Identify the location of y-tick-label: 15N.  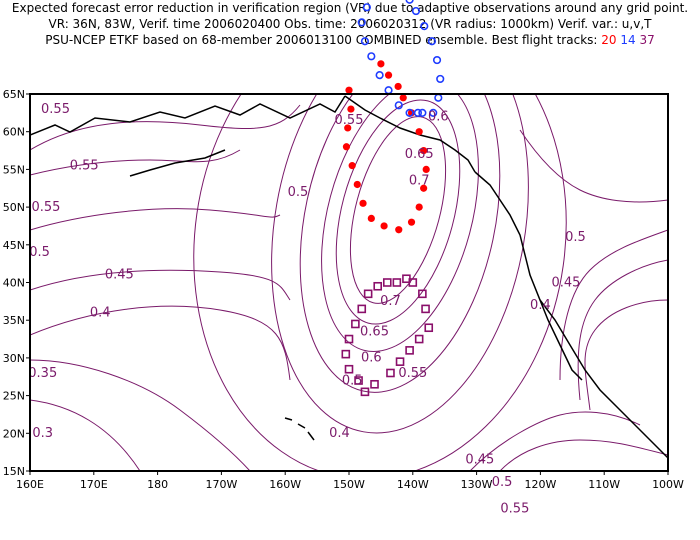
(14, 471).